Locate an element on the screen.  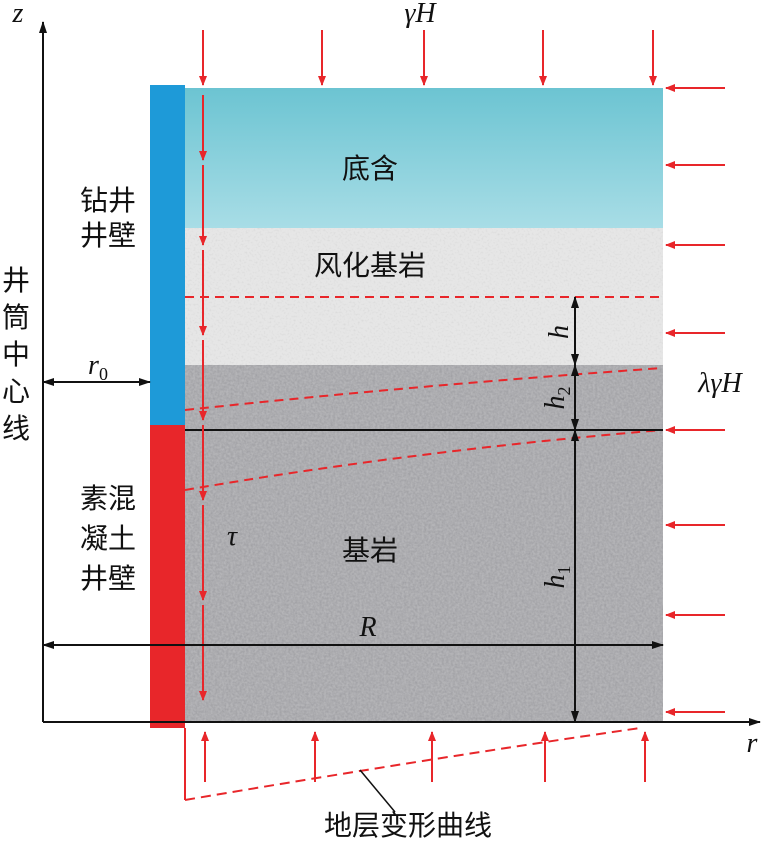
dimension-label: h2 is located at coordinates (557, 398).